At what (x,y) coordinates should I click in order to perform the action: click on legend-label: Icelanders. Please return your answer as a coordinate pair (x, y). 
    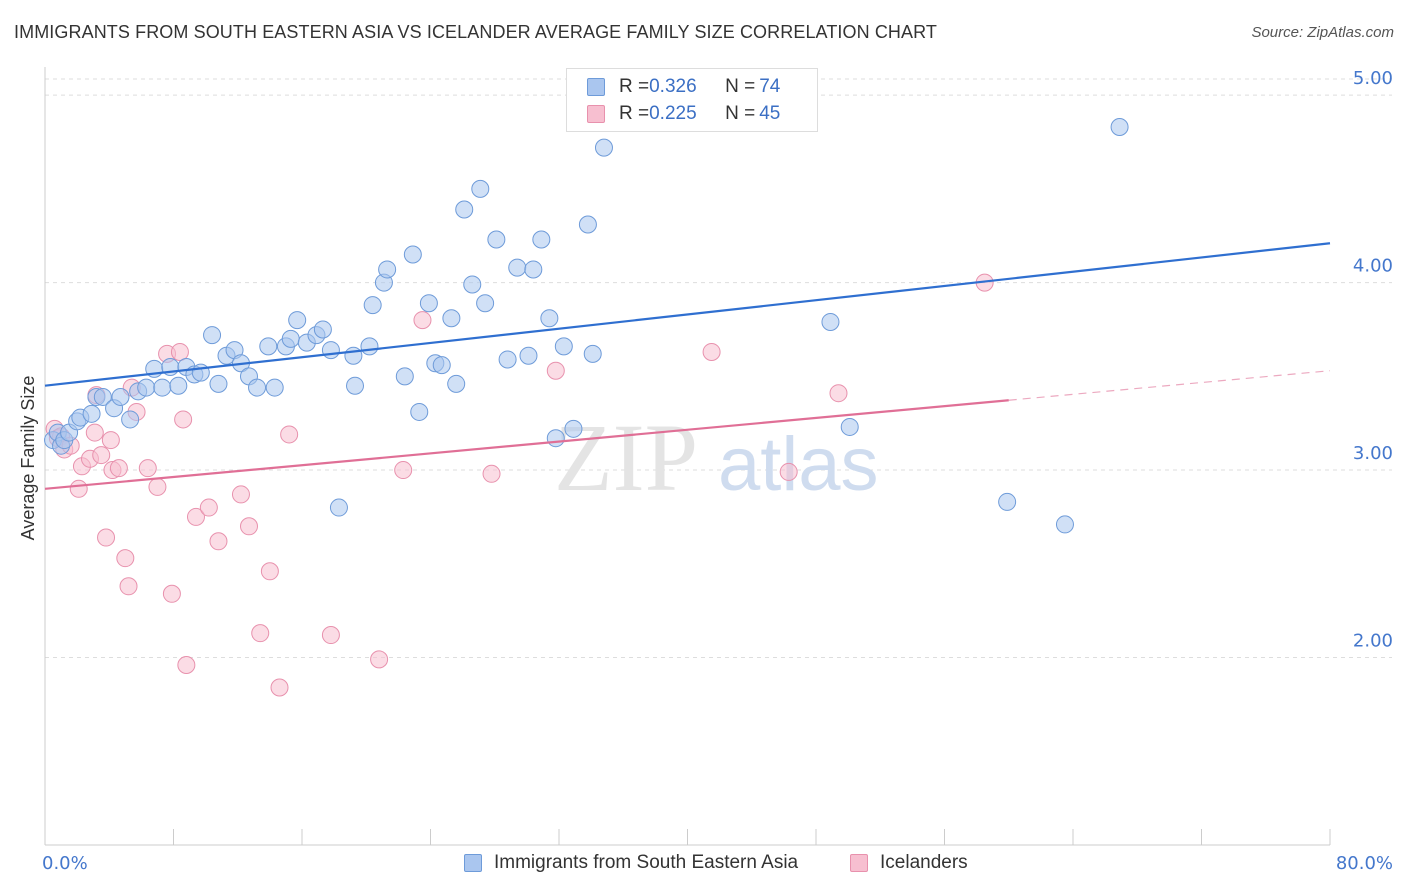
    Looking at the image, I should click on (924, 862).